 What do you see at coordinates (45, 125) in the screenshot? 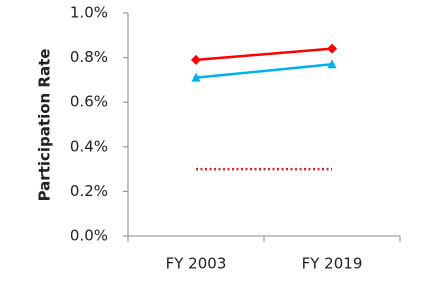
I see `y-axis-label: Participation Rate` at bounding box center [45, 125].